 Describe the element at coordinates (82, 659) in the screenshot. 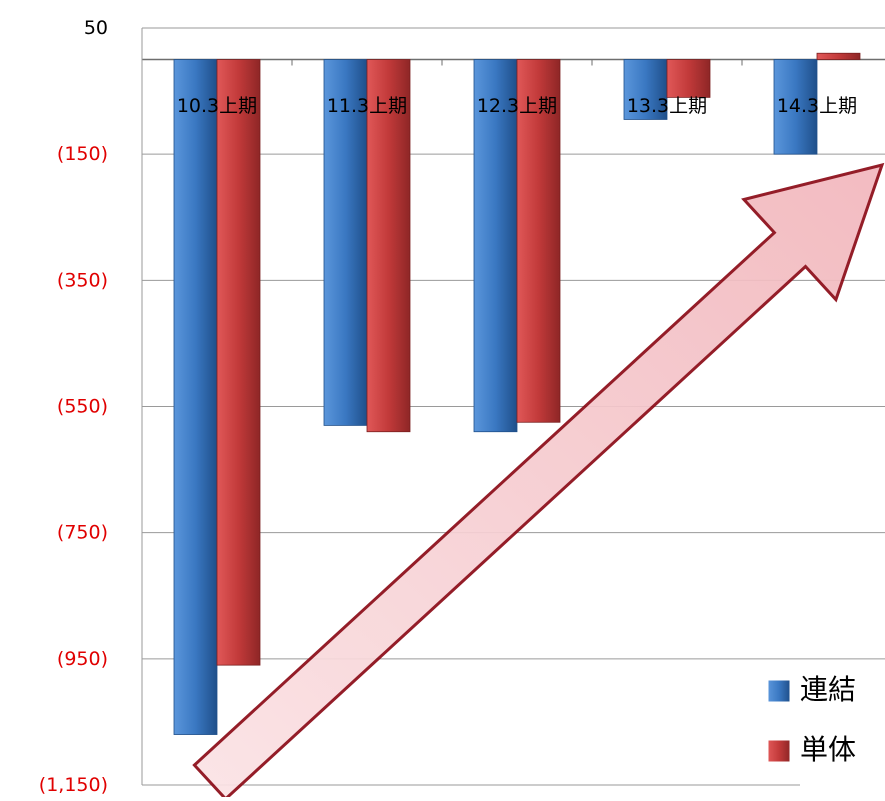

I see `y-tick-label: (950)` at that location.